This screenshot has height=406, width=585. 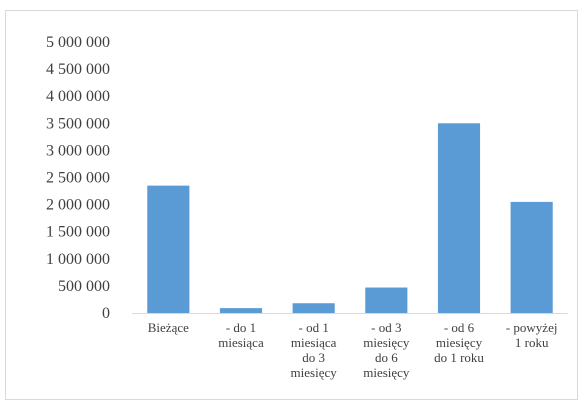 I want to click on x-category-label: - od 6 miesięcy do 1 roku, so click(x=459, y=342).